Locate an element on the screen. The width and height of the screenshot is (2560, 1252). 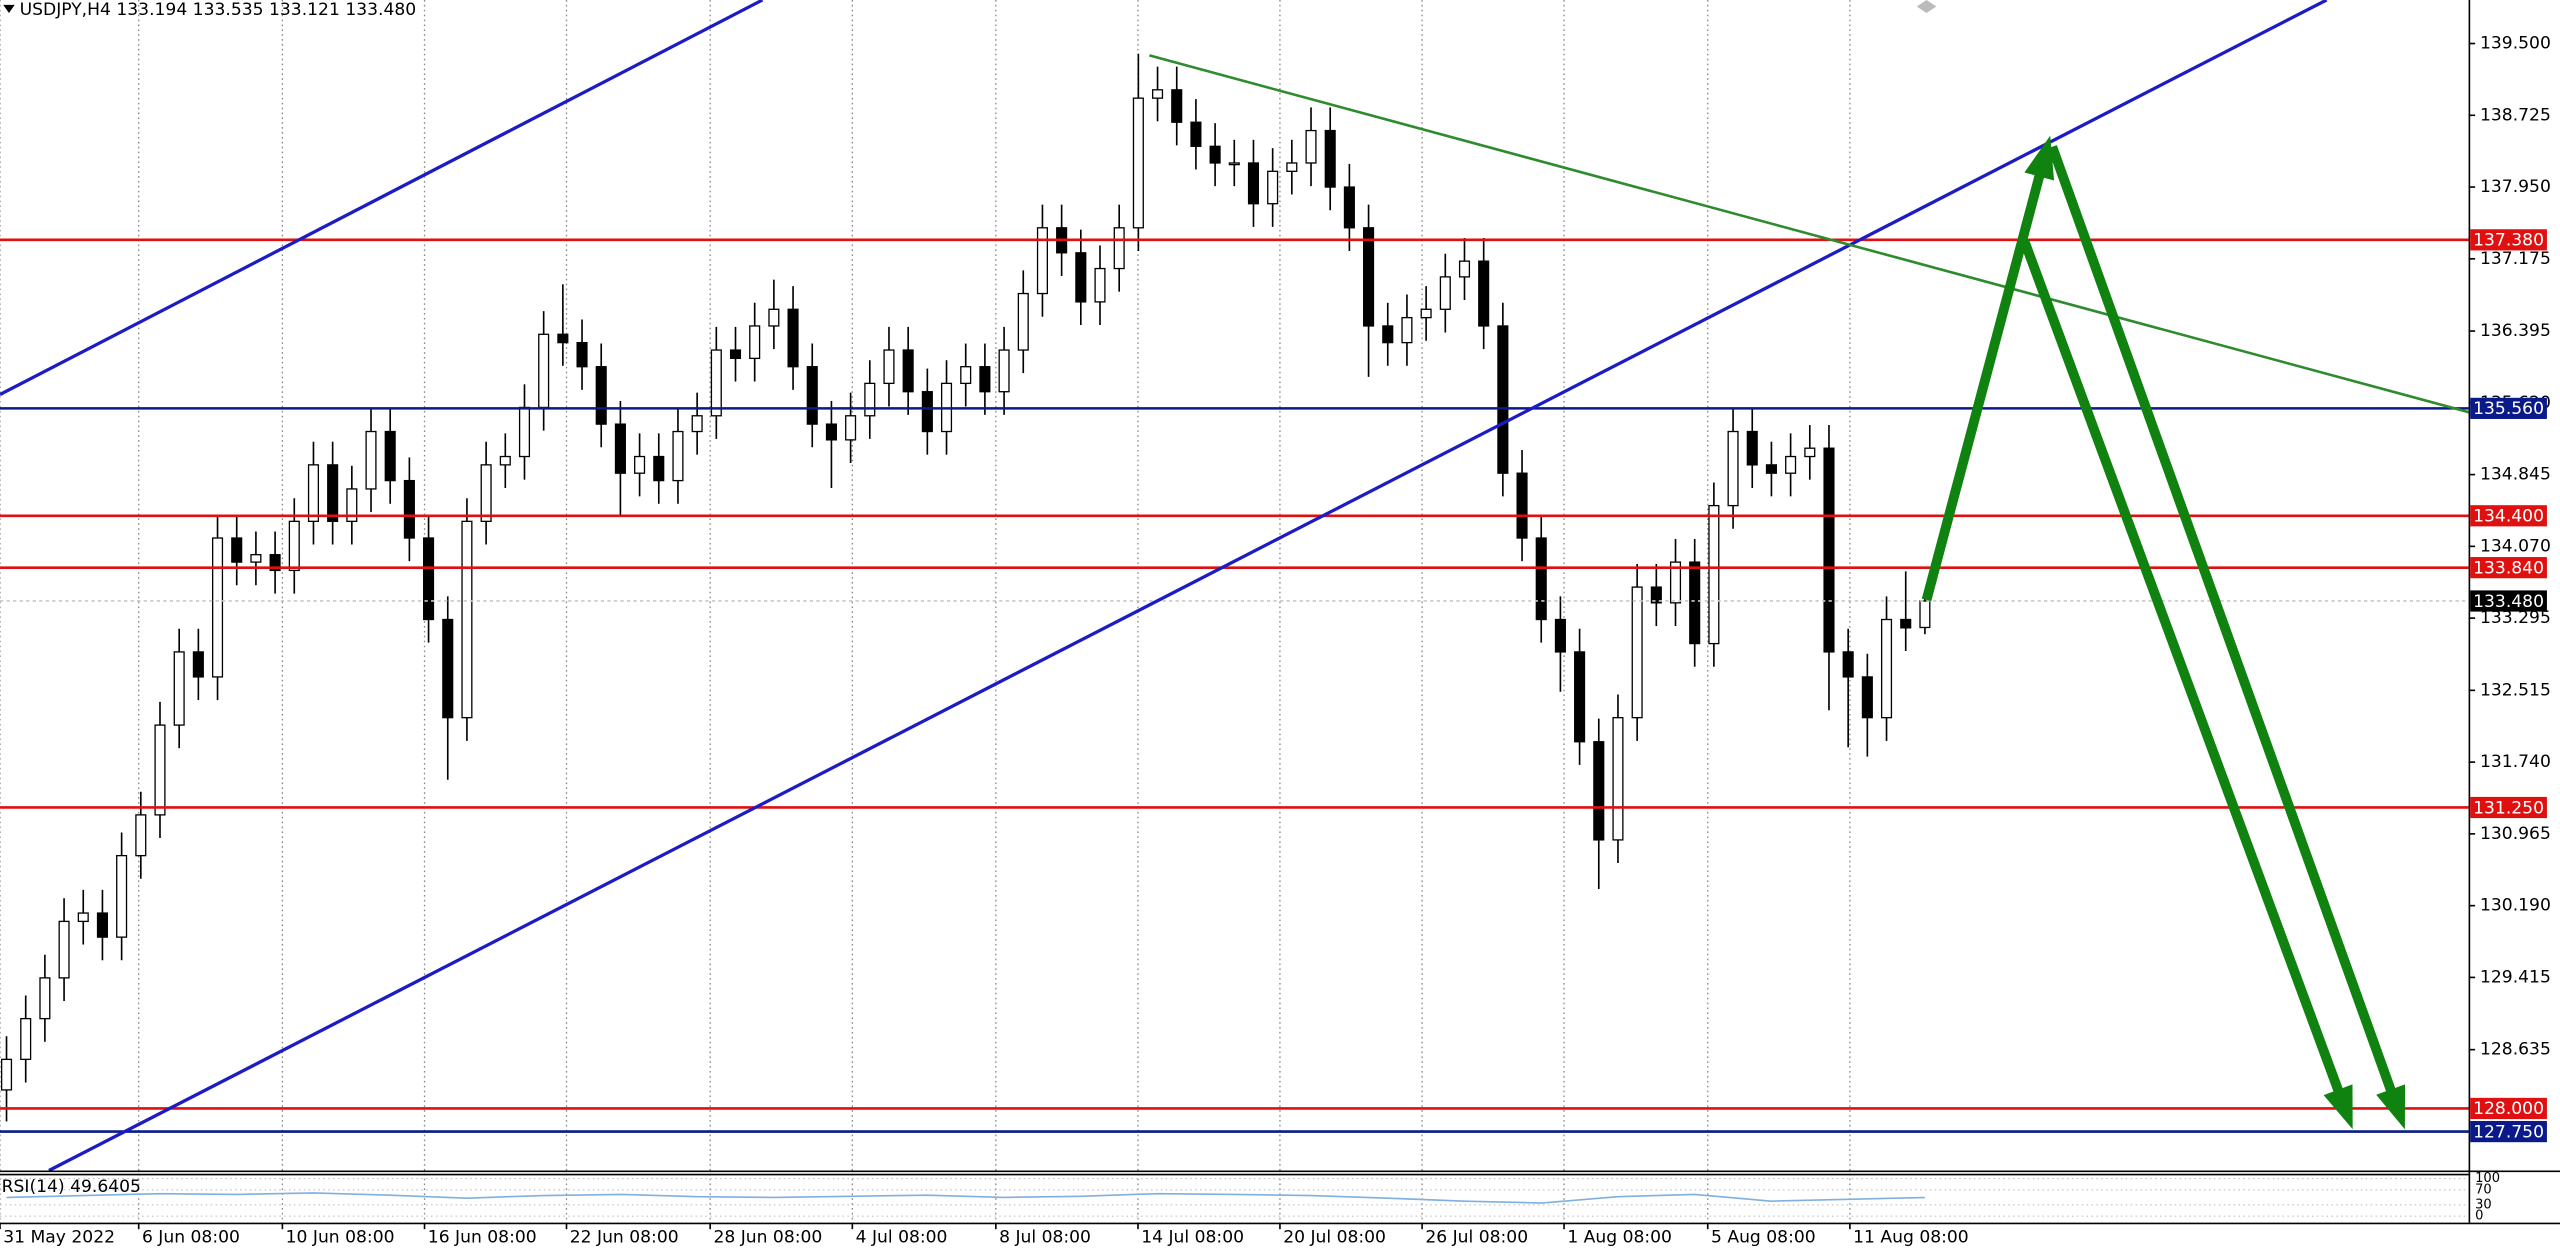
y-tick-label: 134.845 is located at coordinates (2515, 475).